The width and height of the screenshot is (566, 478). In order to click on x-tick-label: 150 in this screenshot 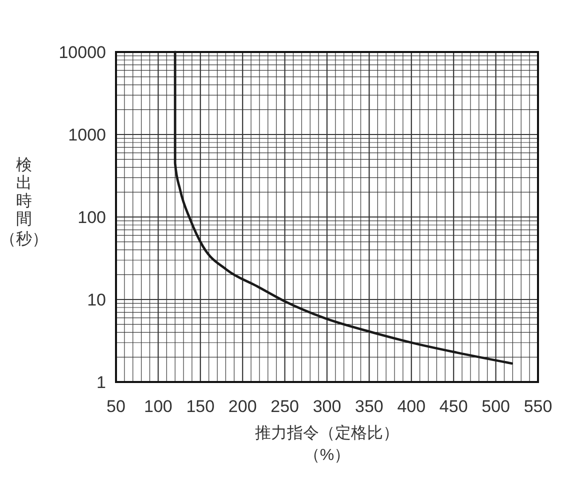, I will do `click(200, 406)`.